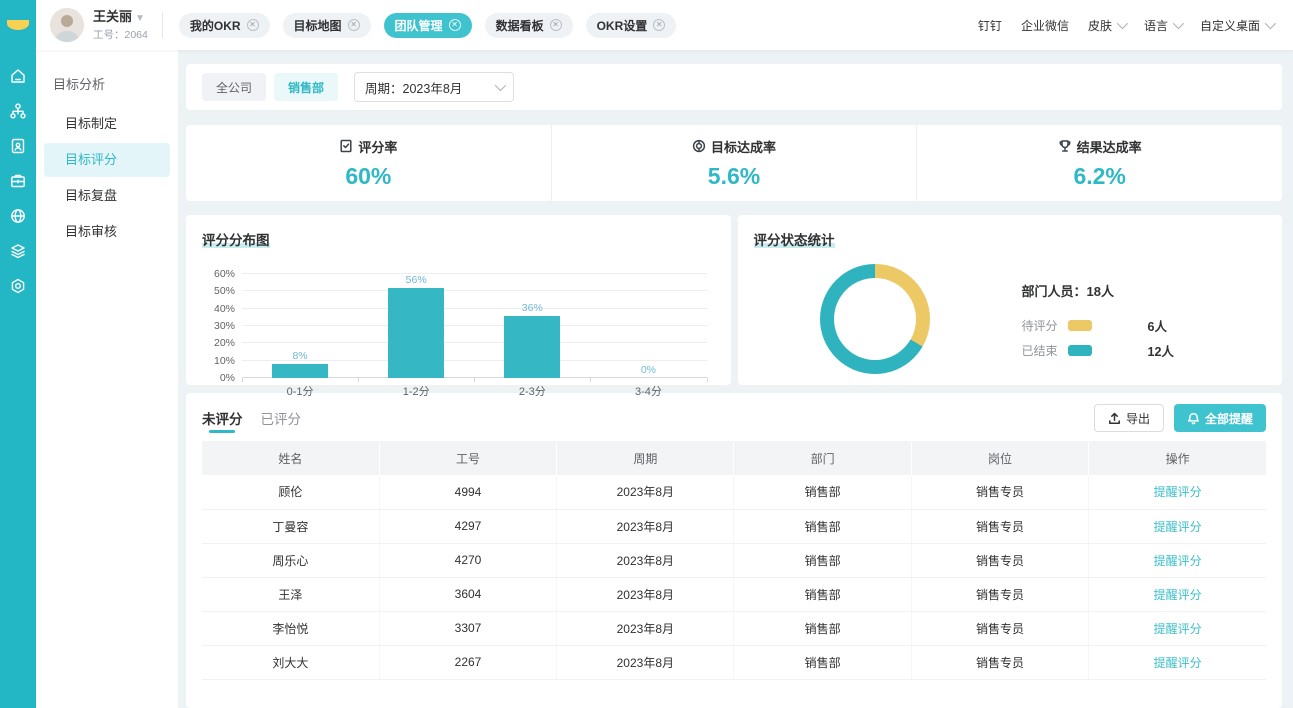 This screenshot has width=1293, height=708. I want to click on menu-item-自定义桌面: 自定义桌面, so click(1238, 25).